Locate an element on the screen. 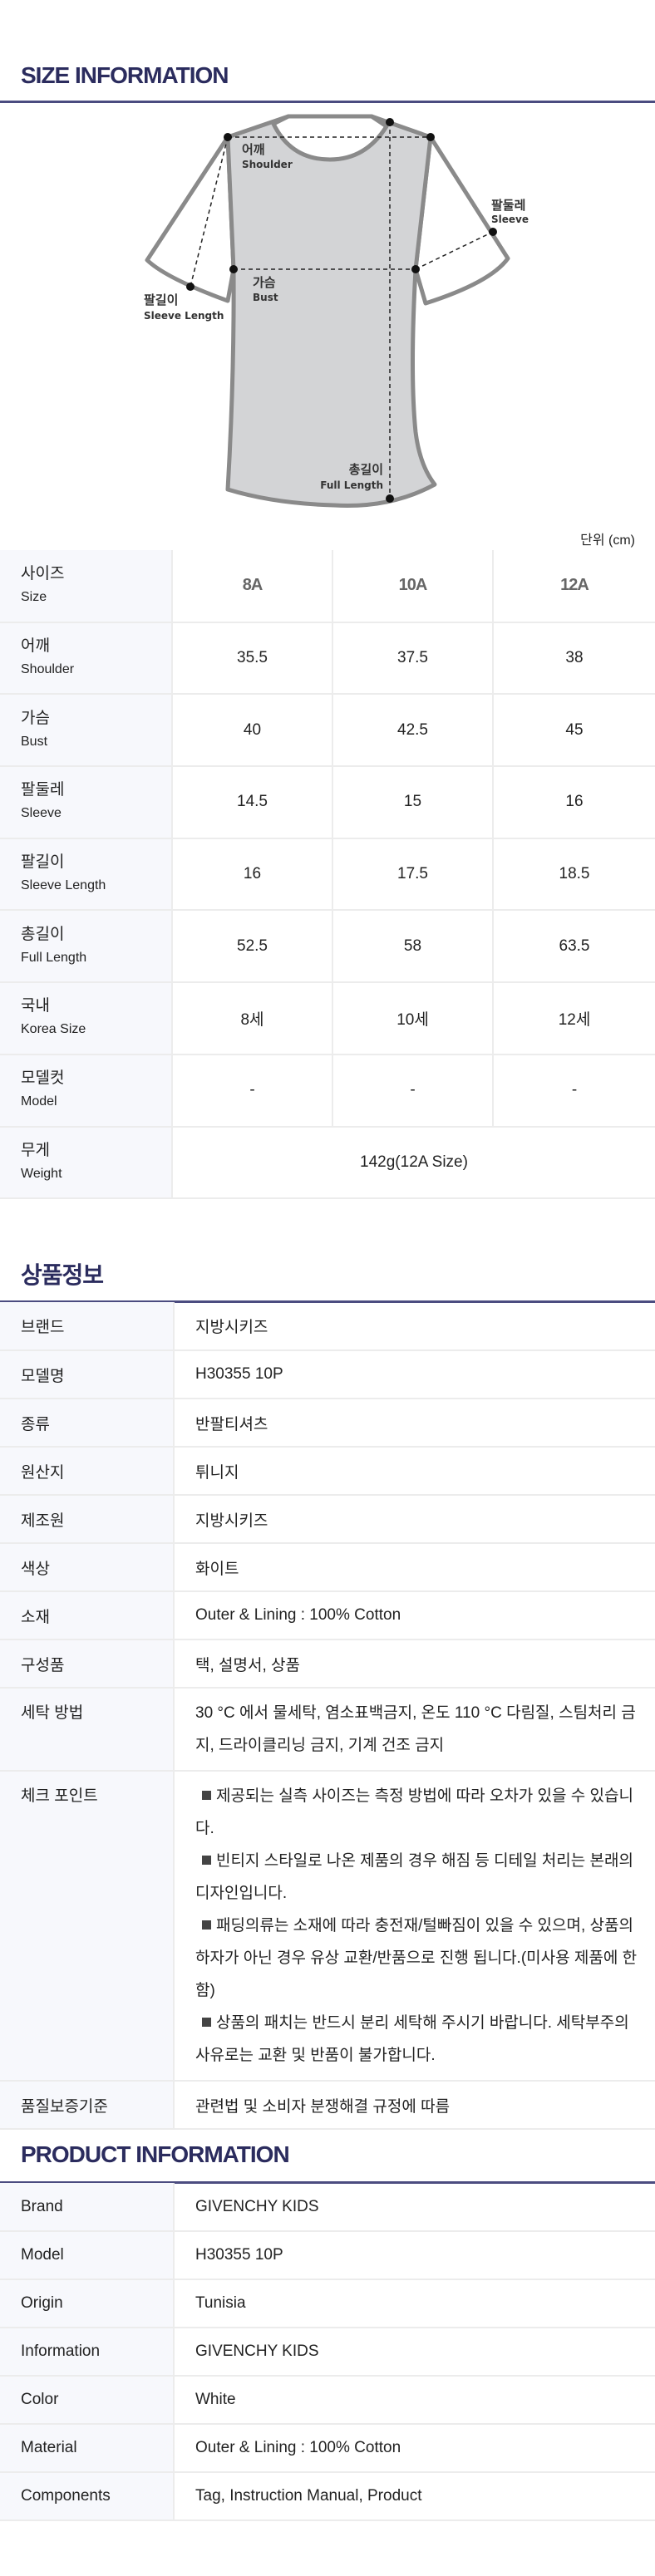 The height and width of the screenshot is (2576, 655). row-label: 가슴 Bust is located at coordinates (86, 731).